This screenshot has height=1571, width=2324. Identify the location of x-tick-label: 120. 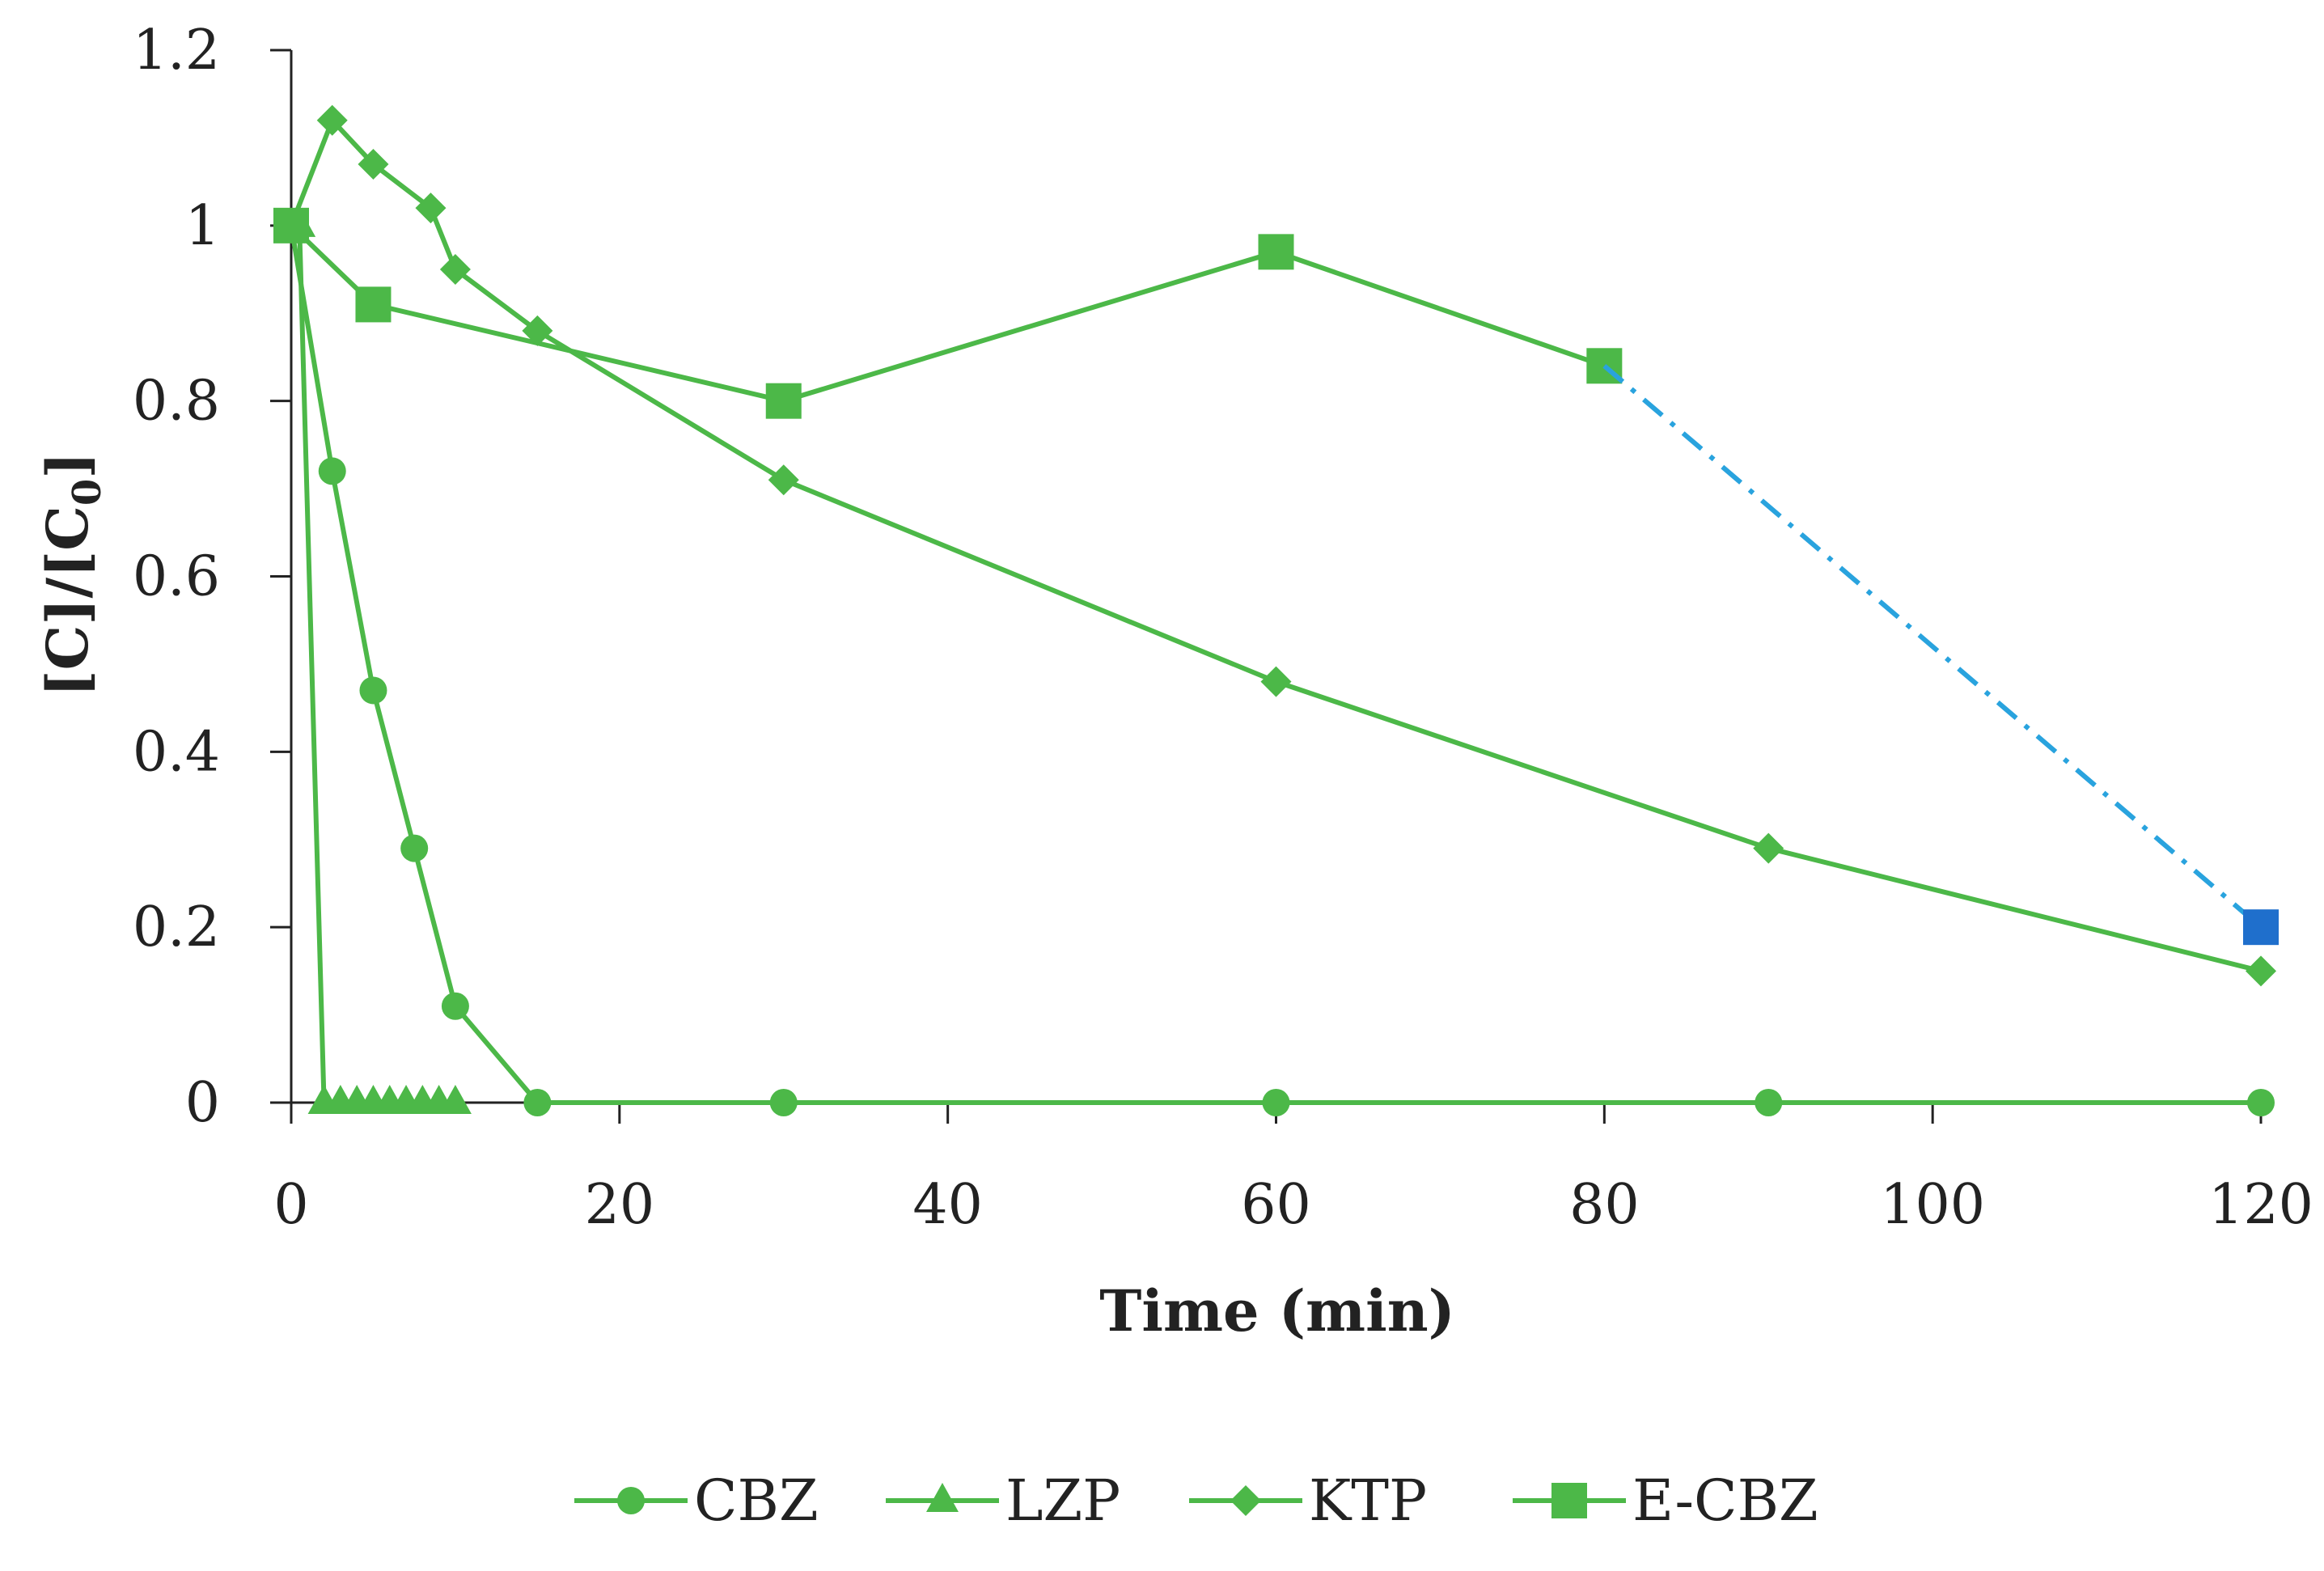
(2260, 1205).